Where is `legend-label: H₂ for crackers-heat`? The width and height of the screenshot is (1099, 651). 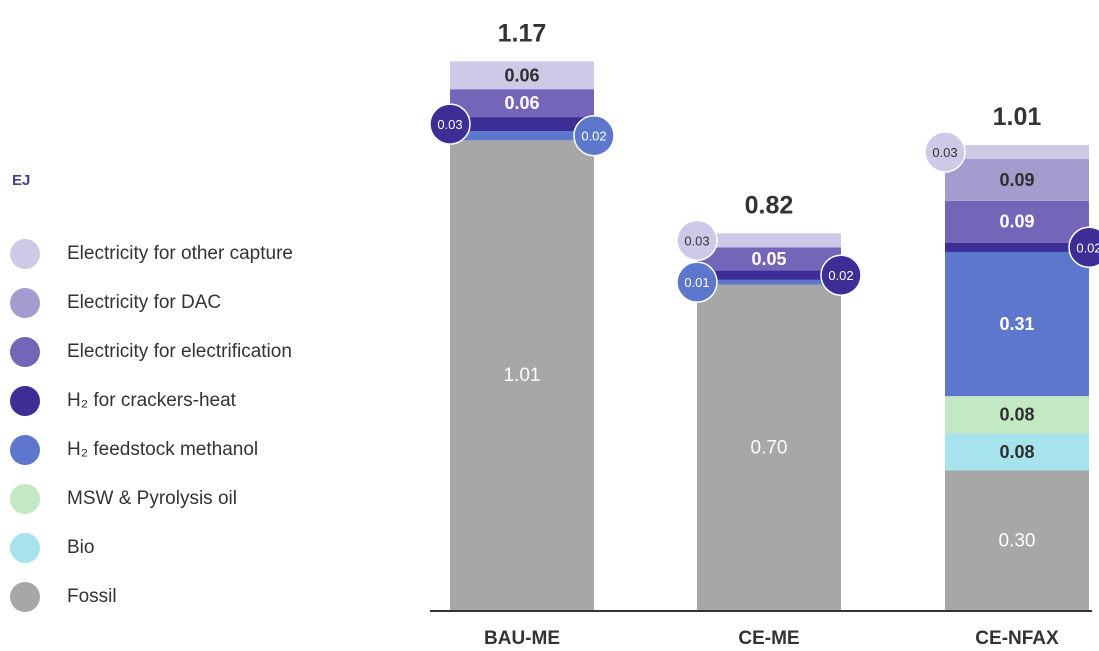 legend-label: H₂ for crackers-heat is located at coordinates (151, 400).